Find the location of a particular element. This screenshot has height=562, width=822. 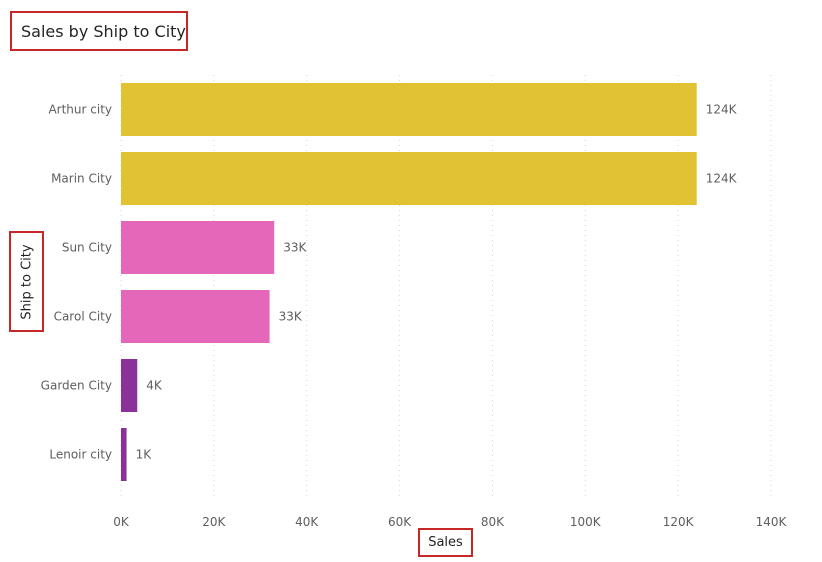

x-tick-label: 20K is located at coordinates (214, 522).